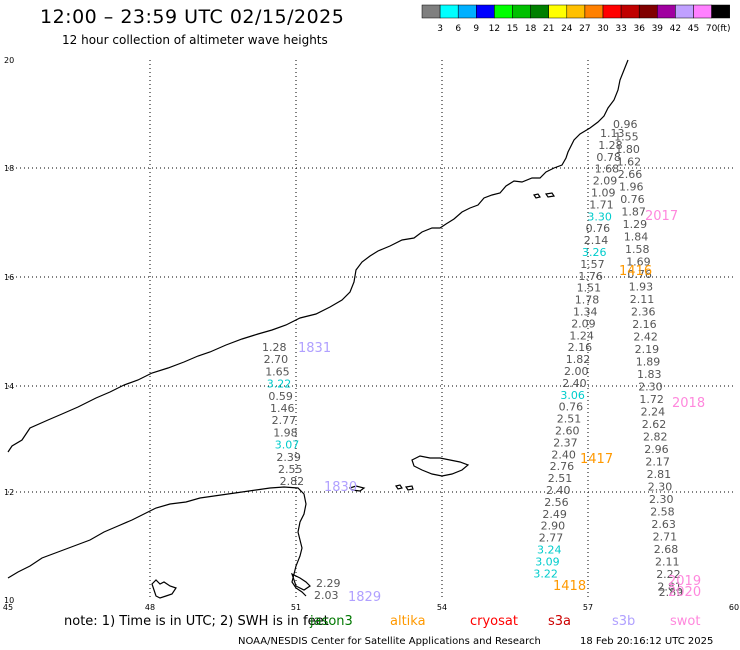  Describe the element at coordinates (648, 362) in the screenshot. I see `track-value: 1.89` at that location.